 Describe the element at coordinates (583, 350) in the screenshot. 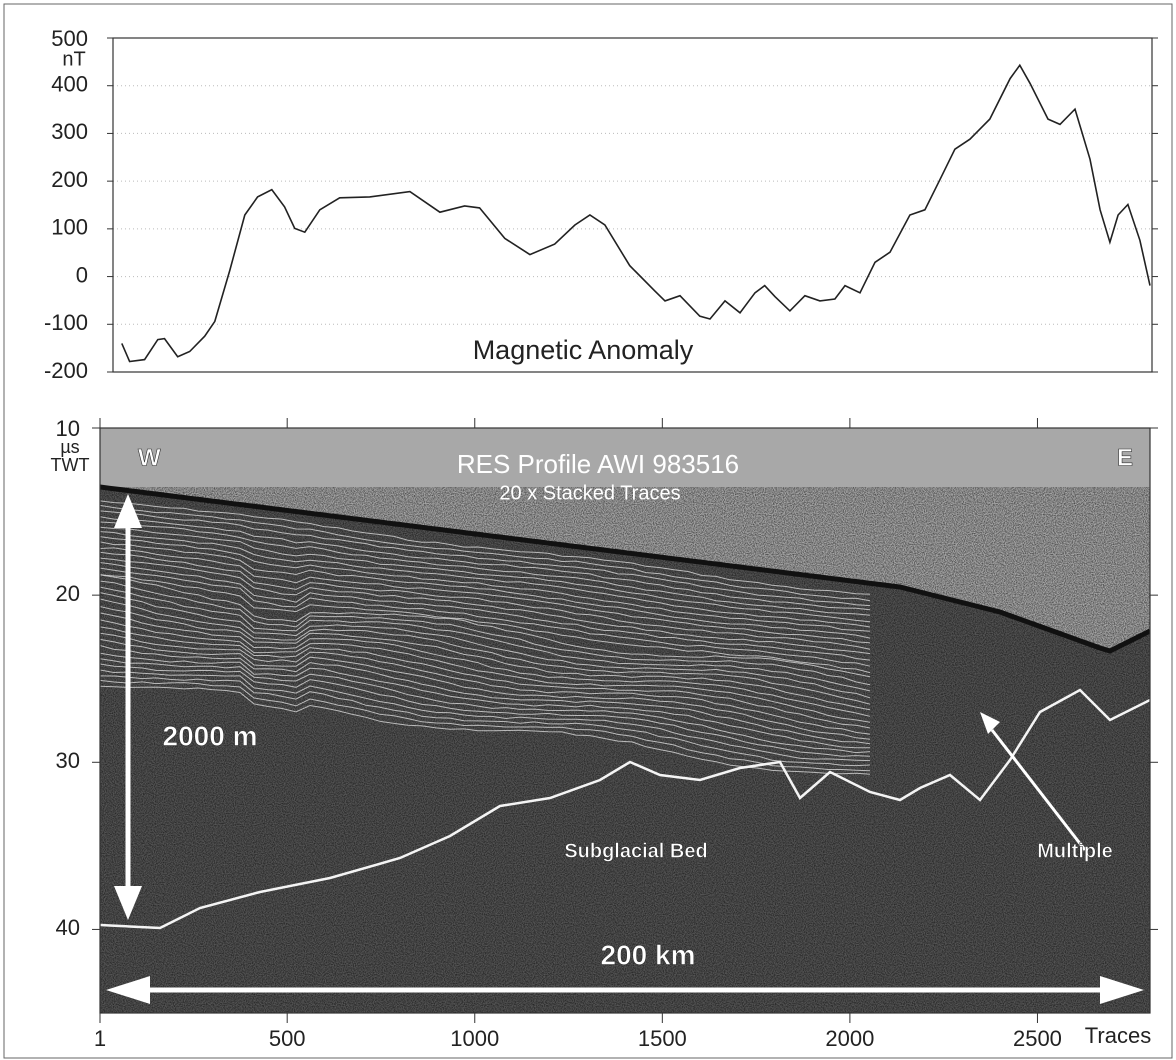

I see `annotation: Magnetic Anomaly` at that location.